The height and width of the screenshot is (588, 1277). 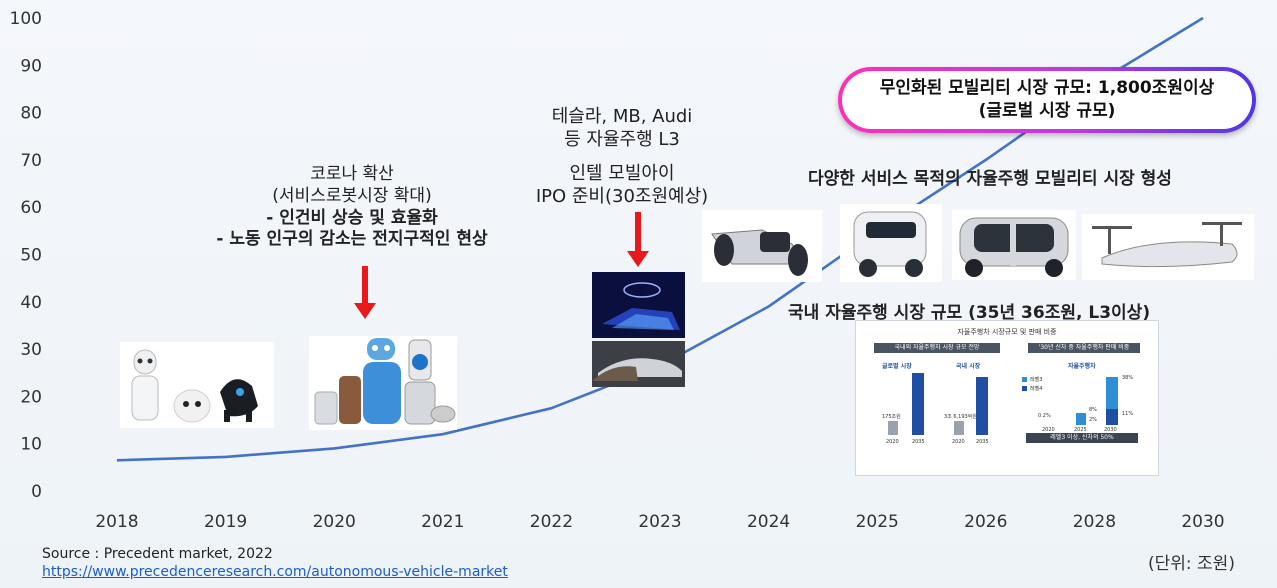 I want to click on y-tick-label: 40, so click(x=31, y=303).